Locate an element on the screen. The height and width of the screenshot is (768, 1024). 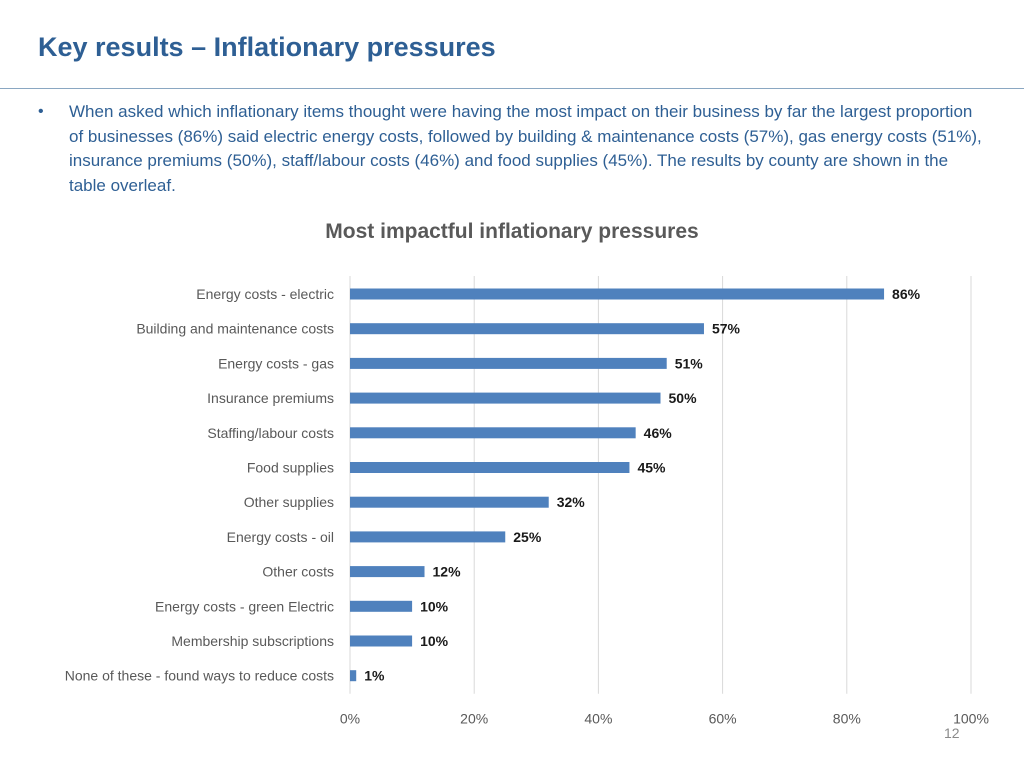
data-label: 12% is located at coordinates (447, 572).